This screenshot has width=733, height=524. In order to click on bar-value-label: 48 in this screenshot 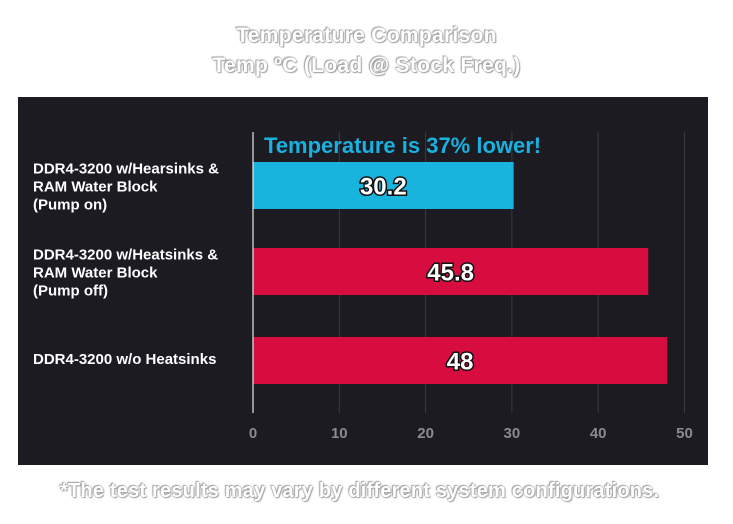, I will do `click(460, 362)`.